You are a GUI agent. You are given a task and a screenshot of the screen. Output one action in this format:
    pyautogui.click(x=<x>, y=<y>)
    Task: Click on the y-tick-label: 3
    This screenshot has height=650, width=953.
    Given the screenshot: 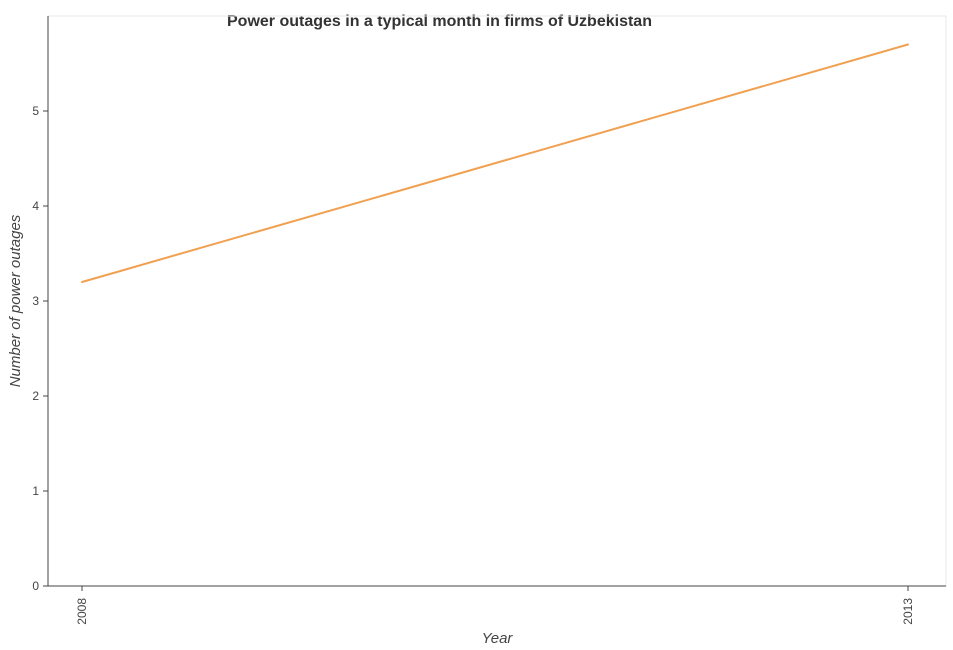 What is the action you would take?
    pyautogui.click(x=35, y=301)
    